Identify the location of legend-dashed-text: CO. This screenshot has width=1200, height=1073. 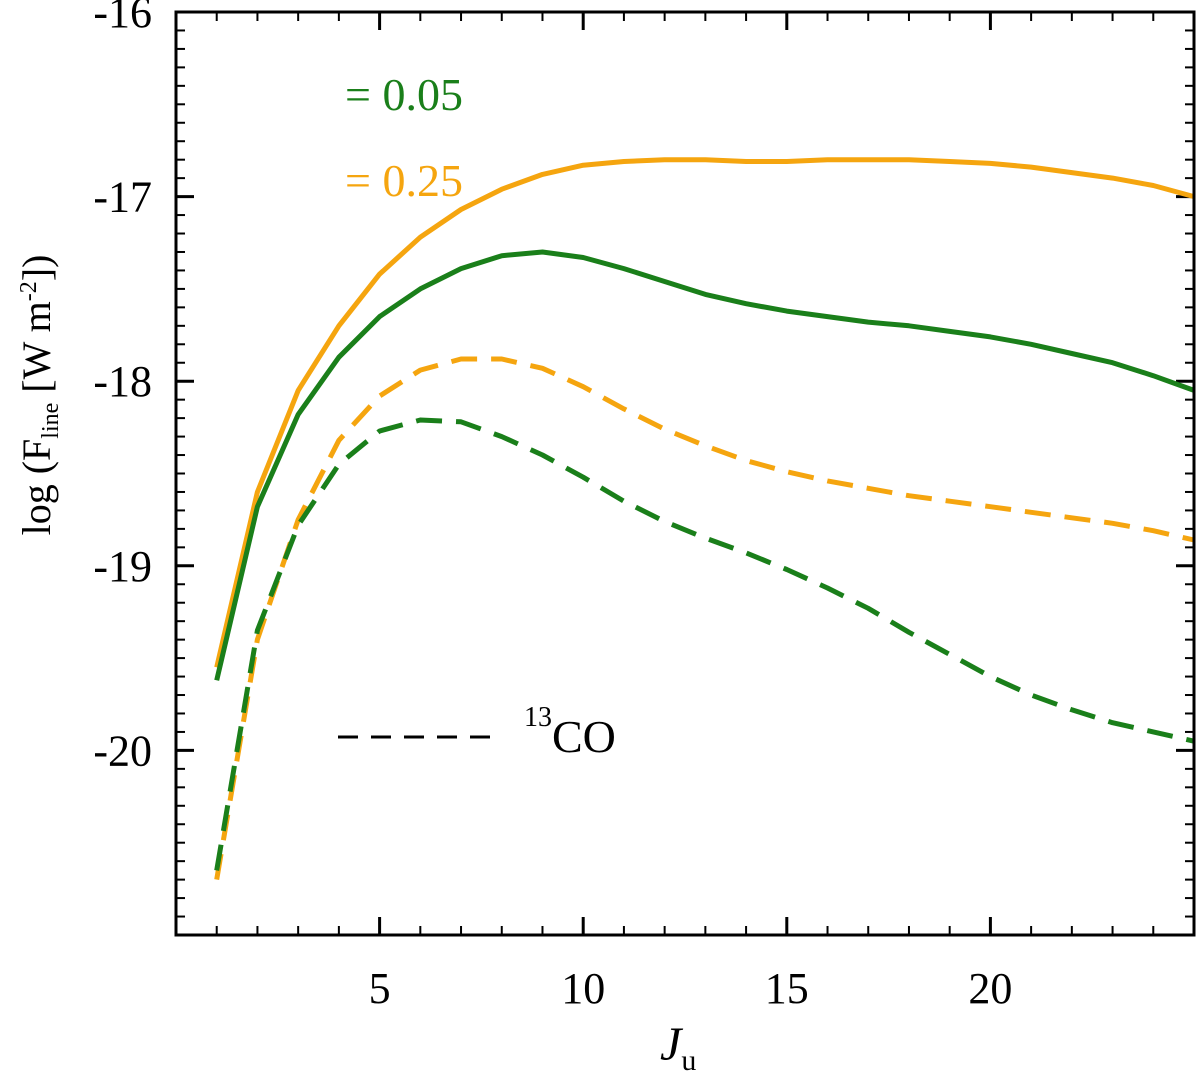
(584, 736).